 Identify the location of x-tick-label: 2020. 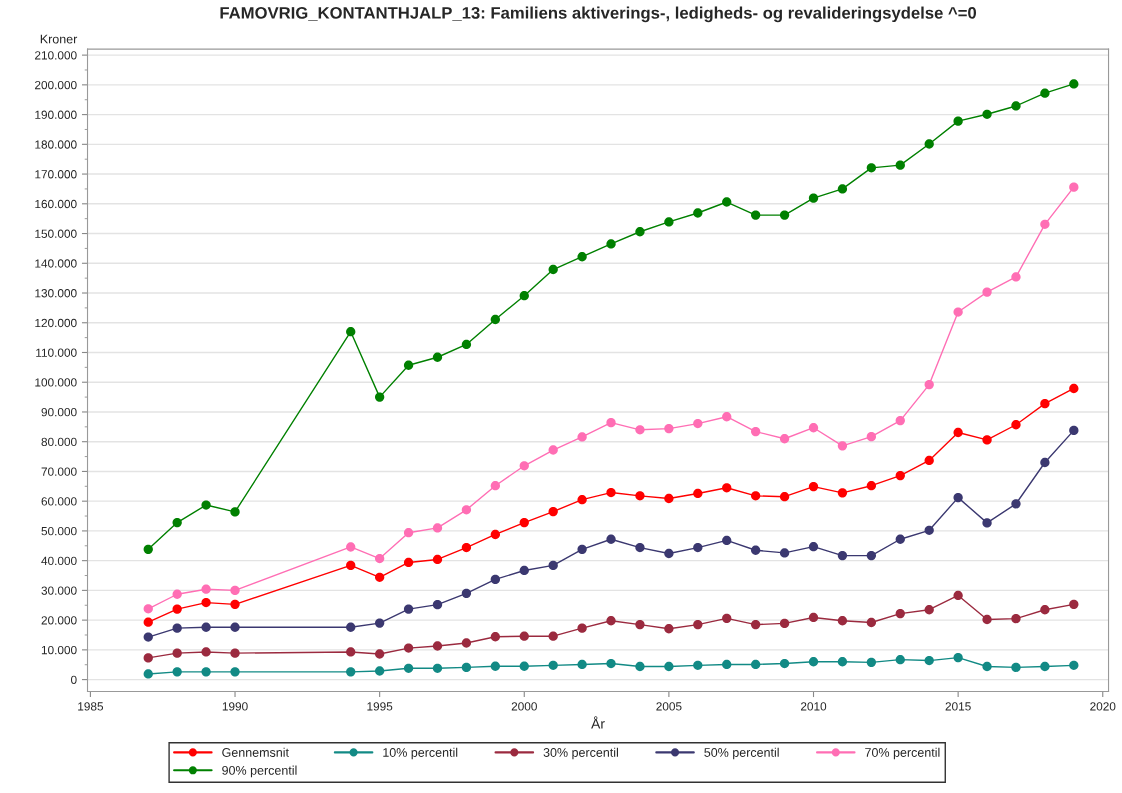
(1103, 706).